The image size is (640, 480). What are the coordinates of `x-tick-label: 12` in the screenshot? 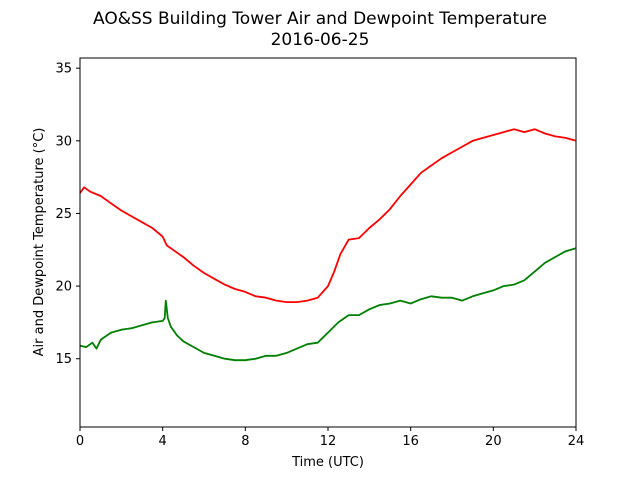 It's located at (328, 441).